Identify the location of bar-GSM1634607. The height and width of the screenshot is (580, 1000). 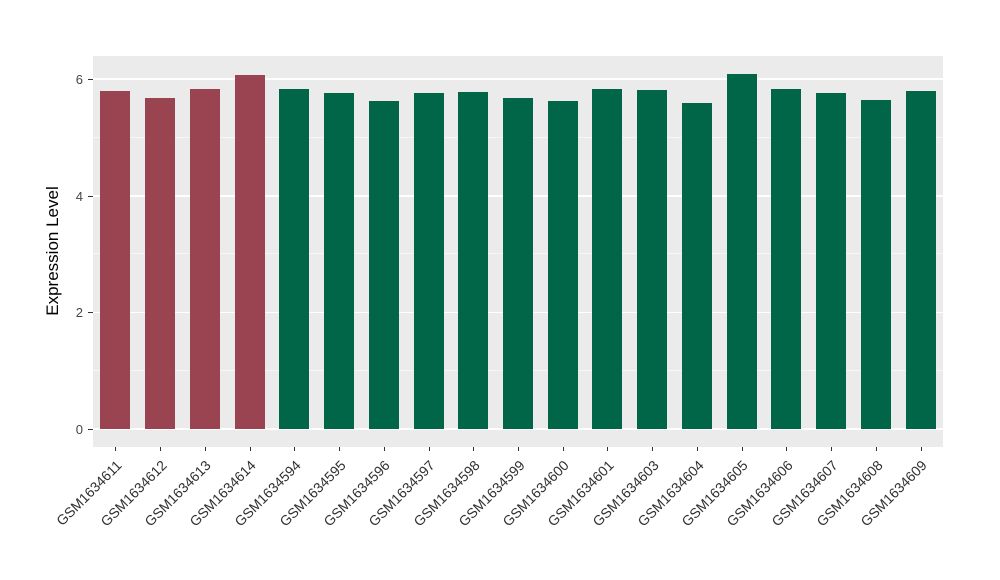
(831, 261).